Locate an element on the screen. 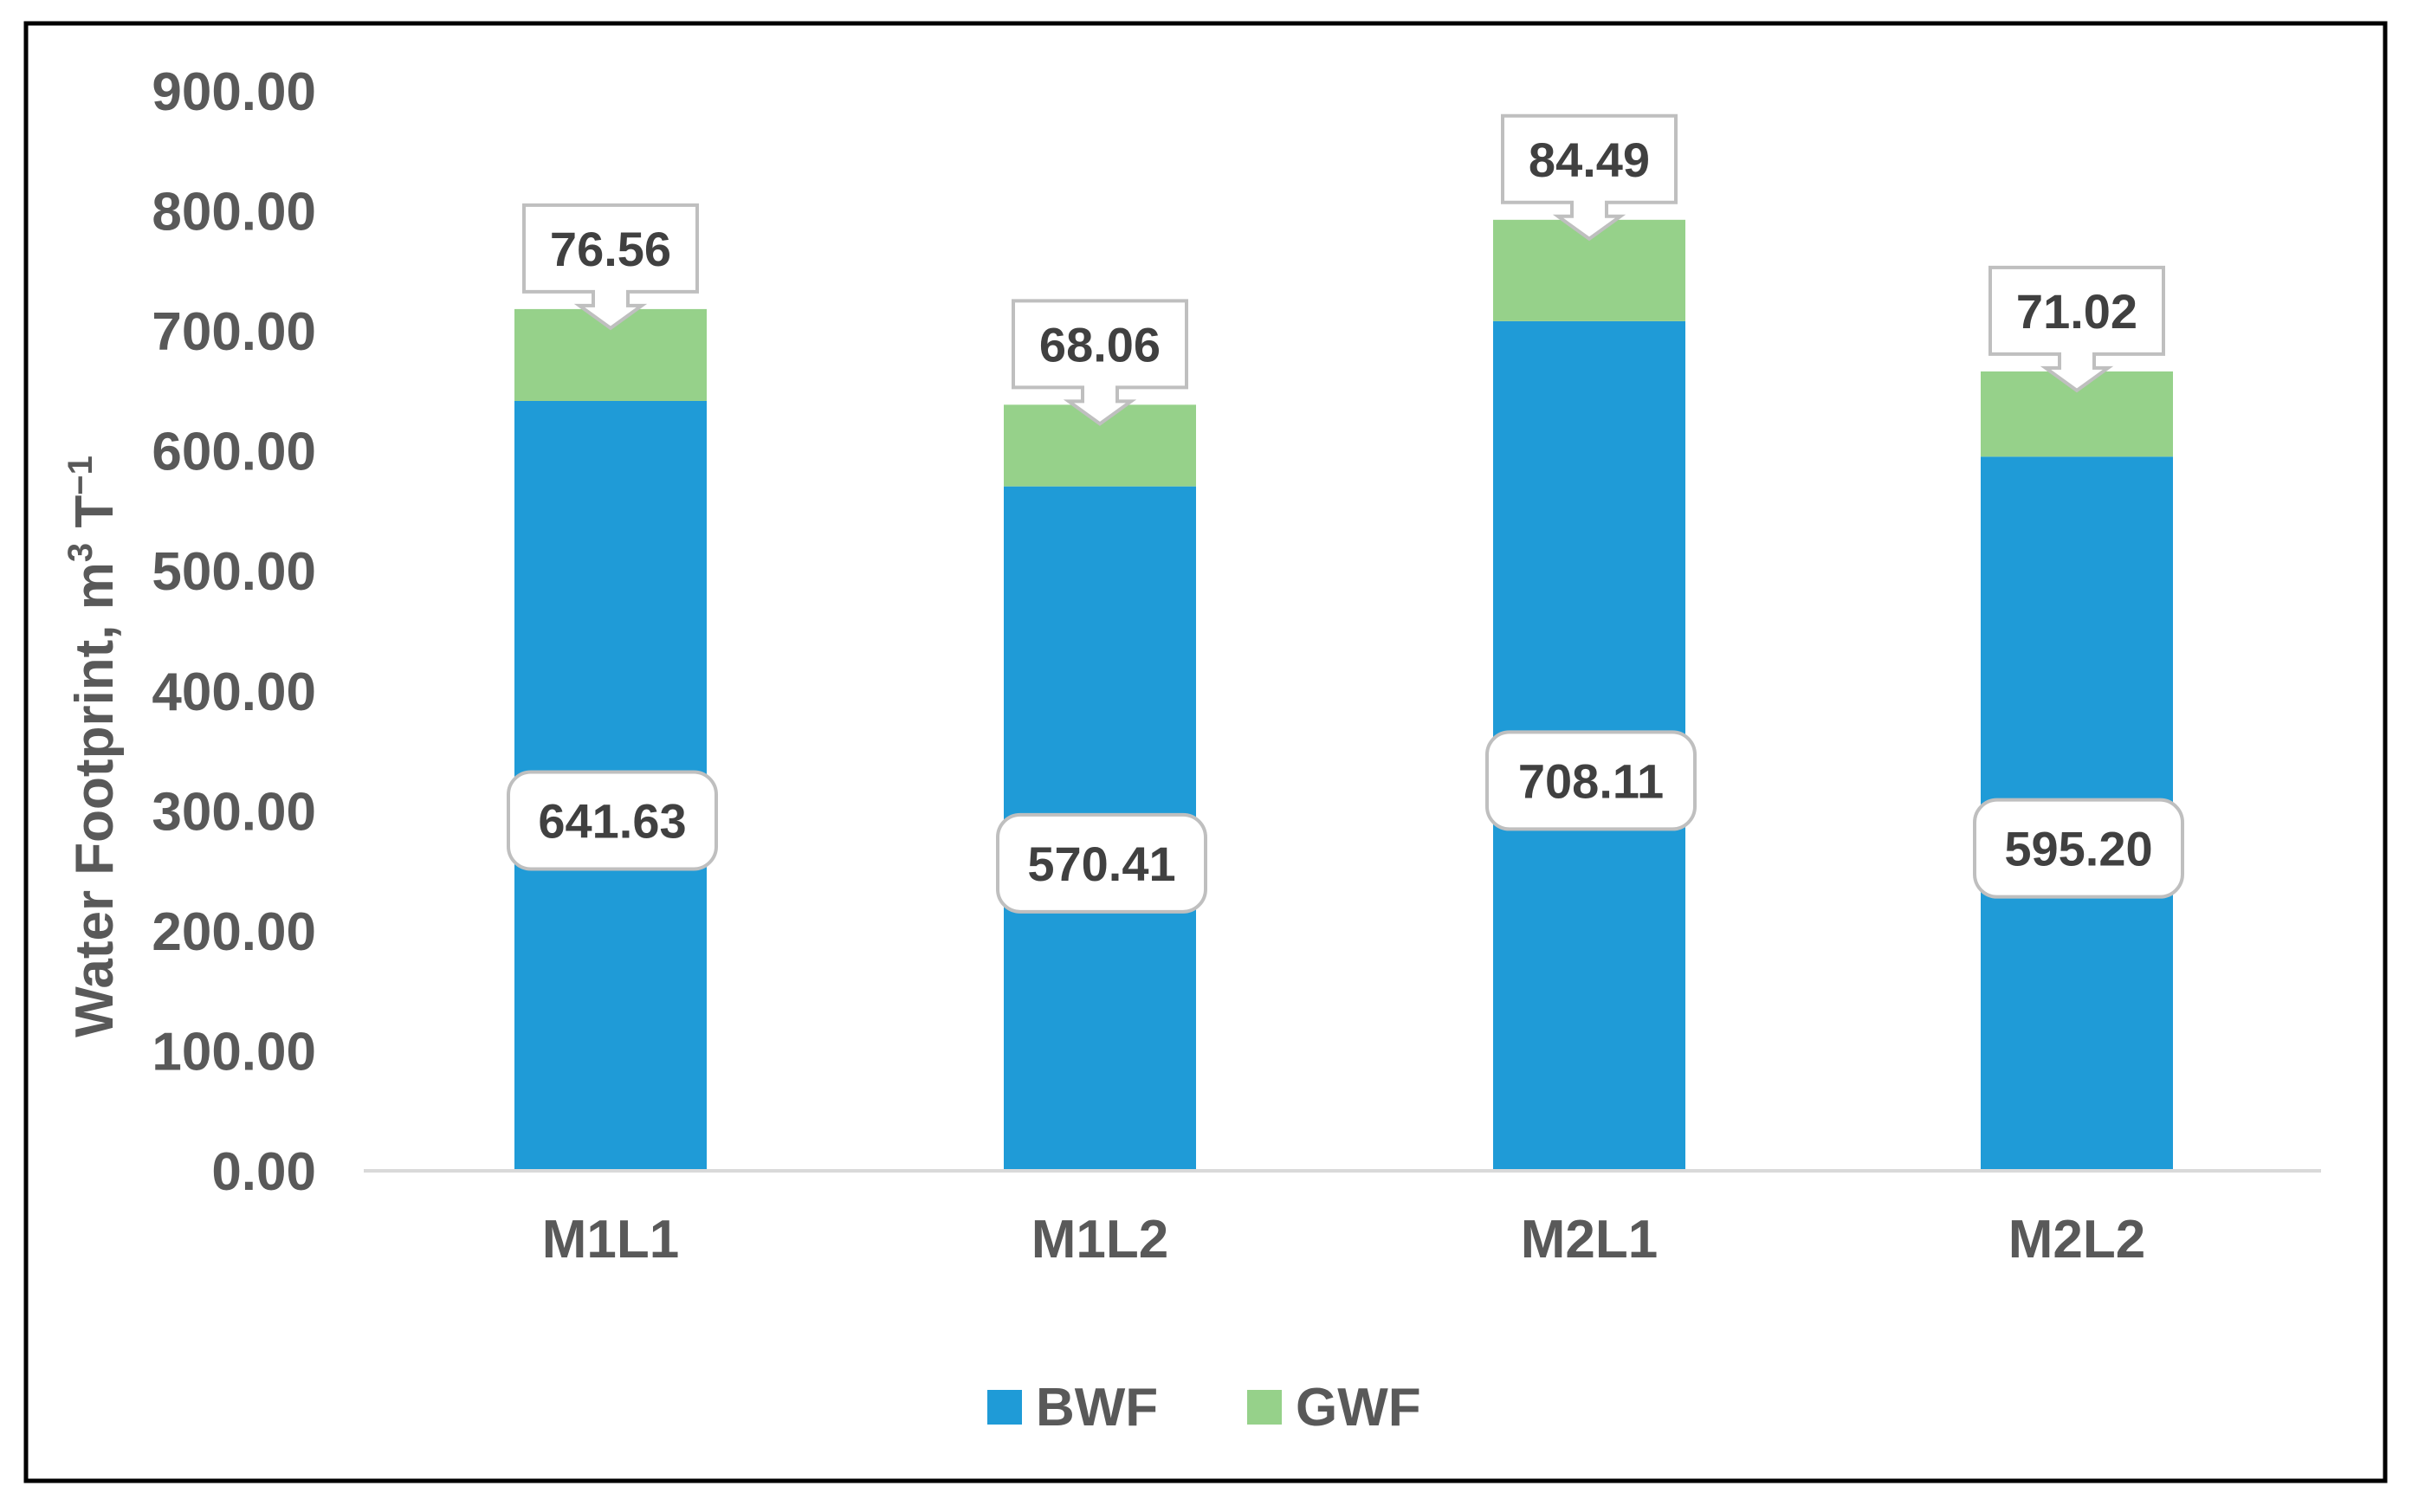 Image resolution: width=2412 pixels, height=1512 pixels. x-category-label: M2L2 is located at coordinates (2076, 1240).